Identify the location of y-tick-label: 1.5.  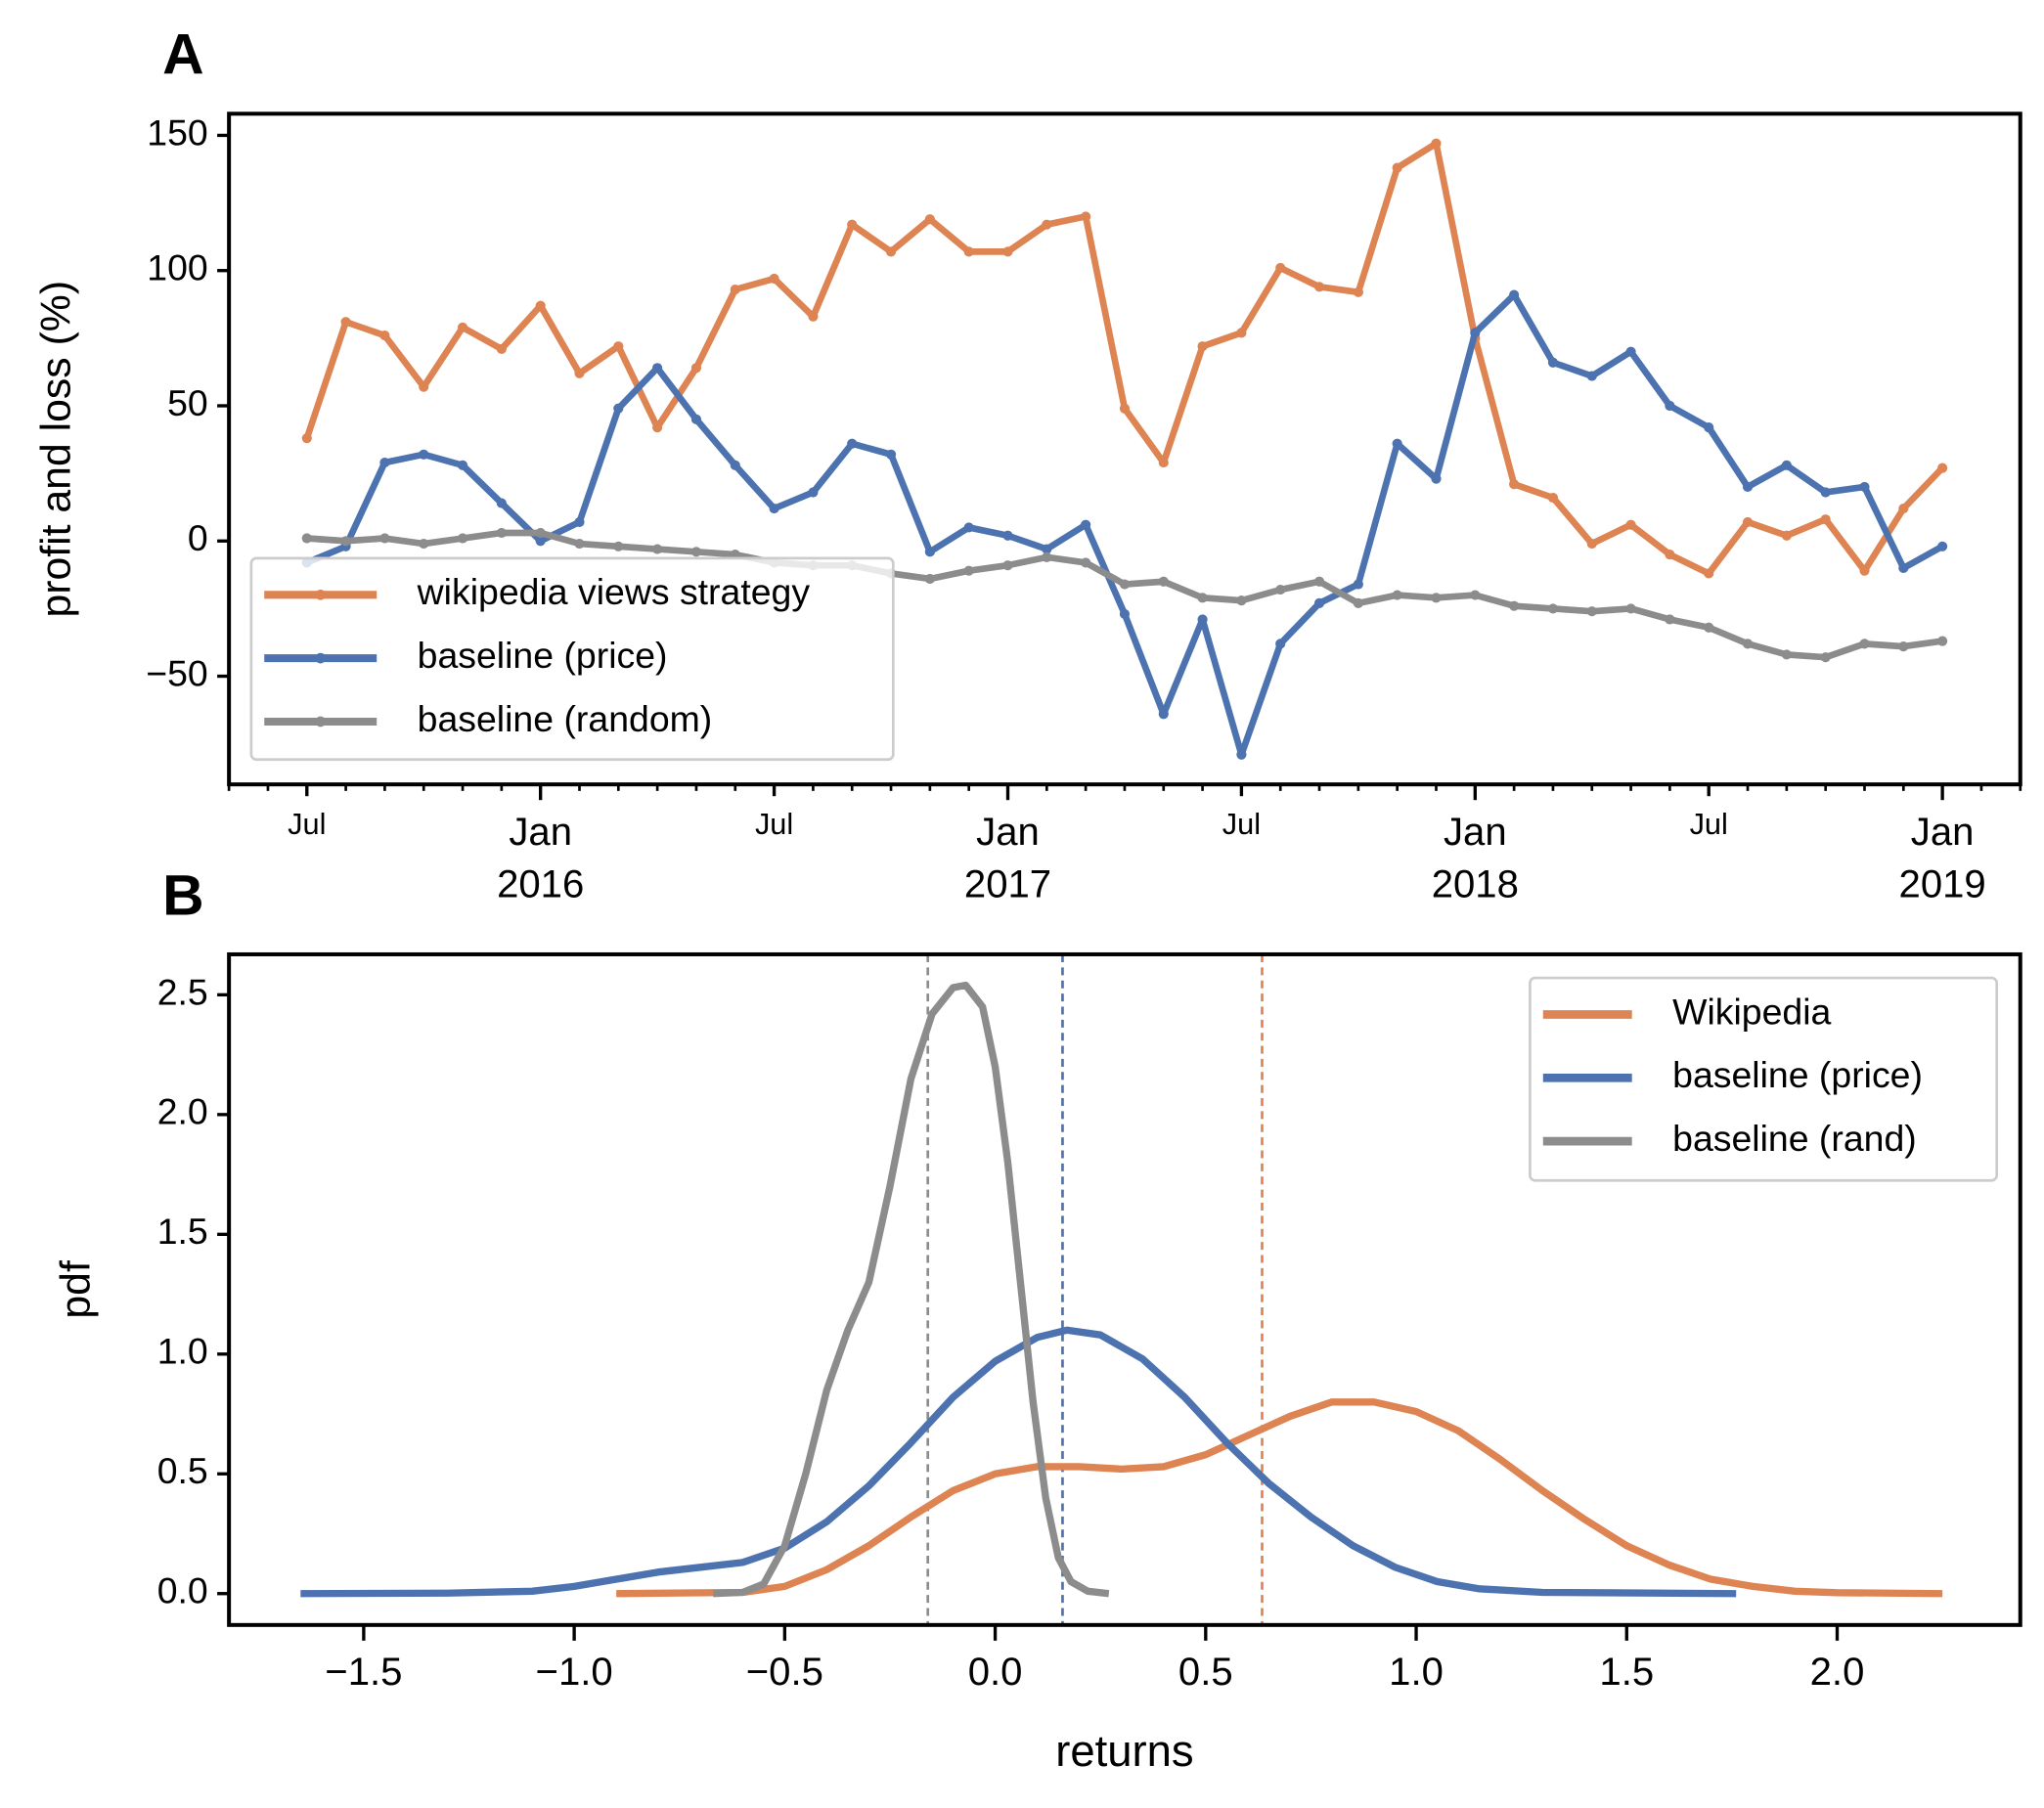
(182, 1232).